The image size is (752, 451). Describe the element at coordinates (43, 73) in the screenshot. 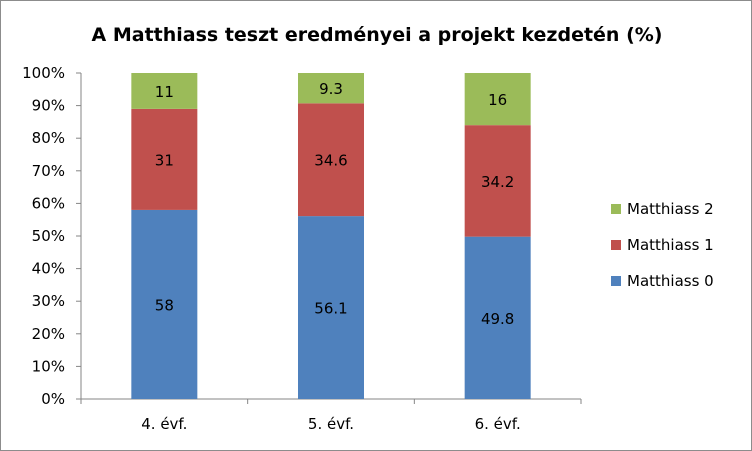

I see `y-tick-label: 100%` at that location.